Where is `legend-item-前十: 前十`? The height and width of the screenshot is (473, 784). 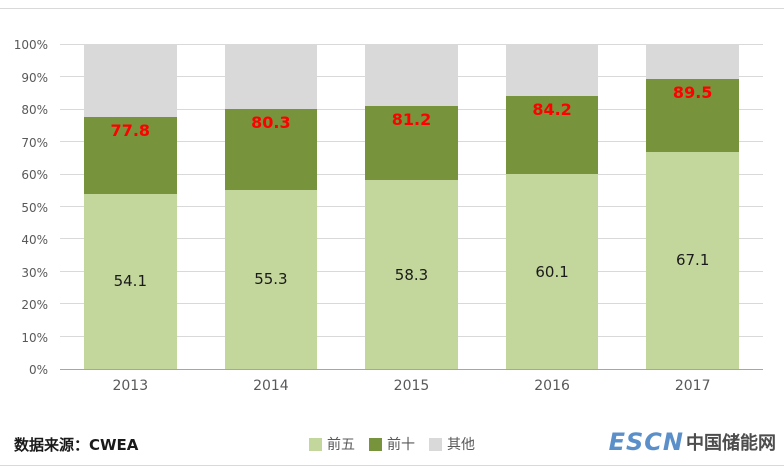
legend-item-前十: 前十 is located at coordinates (392, 444).